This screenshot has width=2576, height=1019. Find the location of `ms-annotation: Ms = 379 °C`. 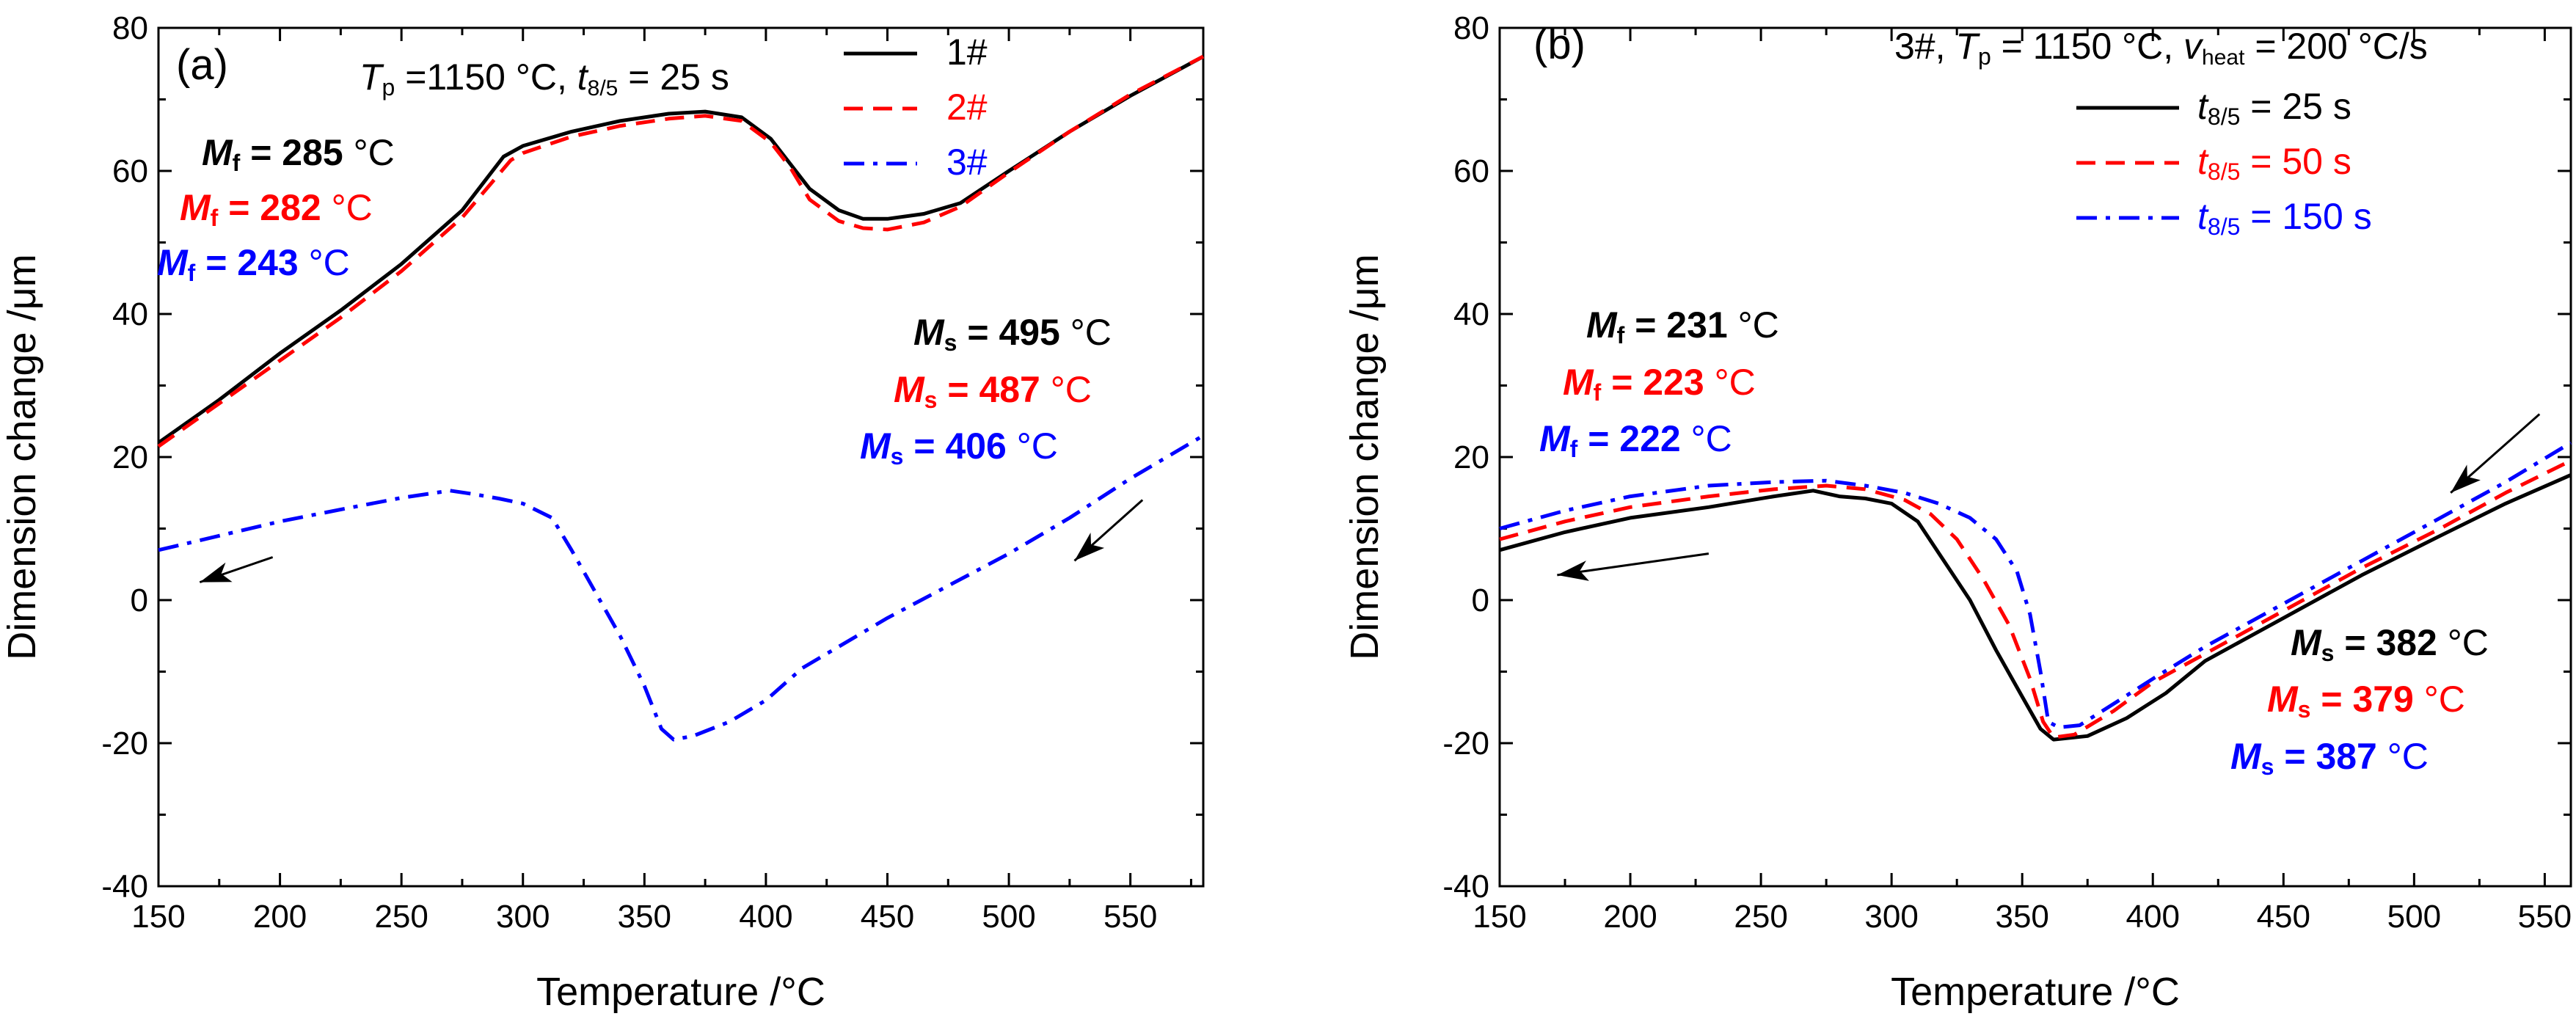

ms-annotation: Ms = 379 °C is located at coordinates (2366, 701).